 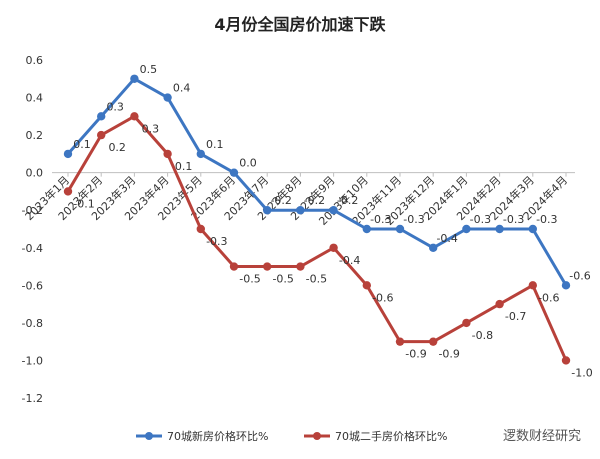 What do you see at coordinates (32, 248) in the screenshot?
I see `y-tick-label: -0.4` at bounding box center [32, 248].